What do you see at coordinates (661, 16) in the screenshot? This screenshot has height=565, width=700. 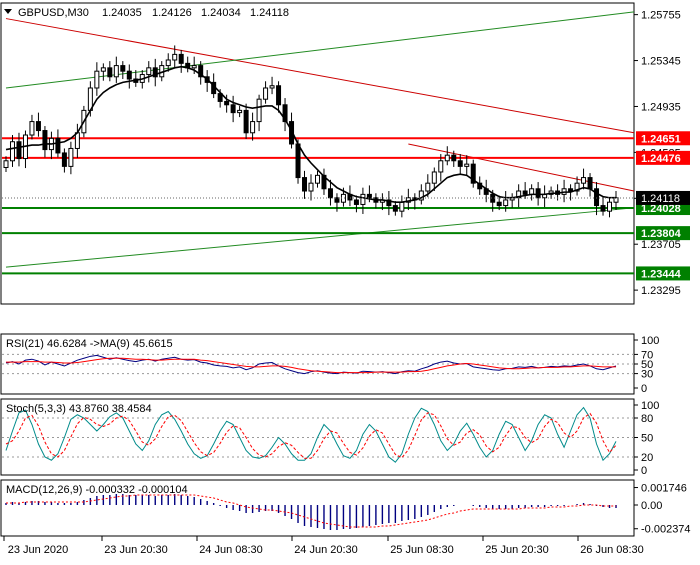 I see `price-y-tick-label: 1.25755` at bounding box center [661, 16].